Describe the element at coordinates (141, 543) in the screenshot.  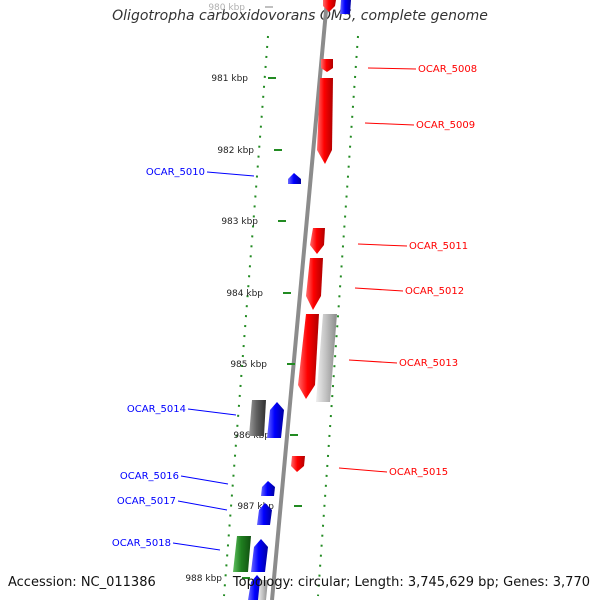
I see `gene-label-ocar-5018: OCAR_5018` at that location.